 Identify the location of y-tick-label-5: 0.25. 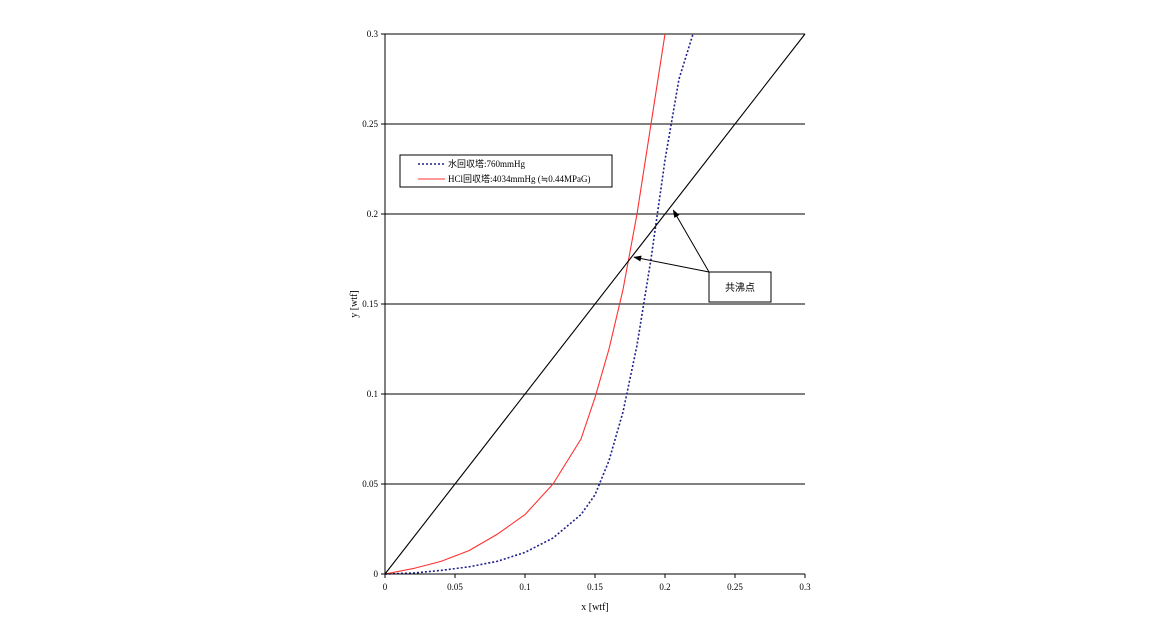
(370, 124).